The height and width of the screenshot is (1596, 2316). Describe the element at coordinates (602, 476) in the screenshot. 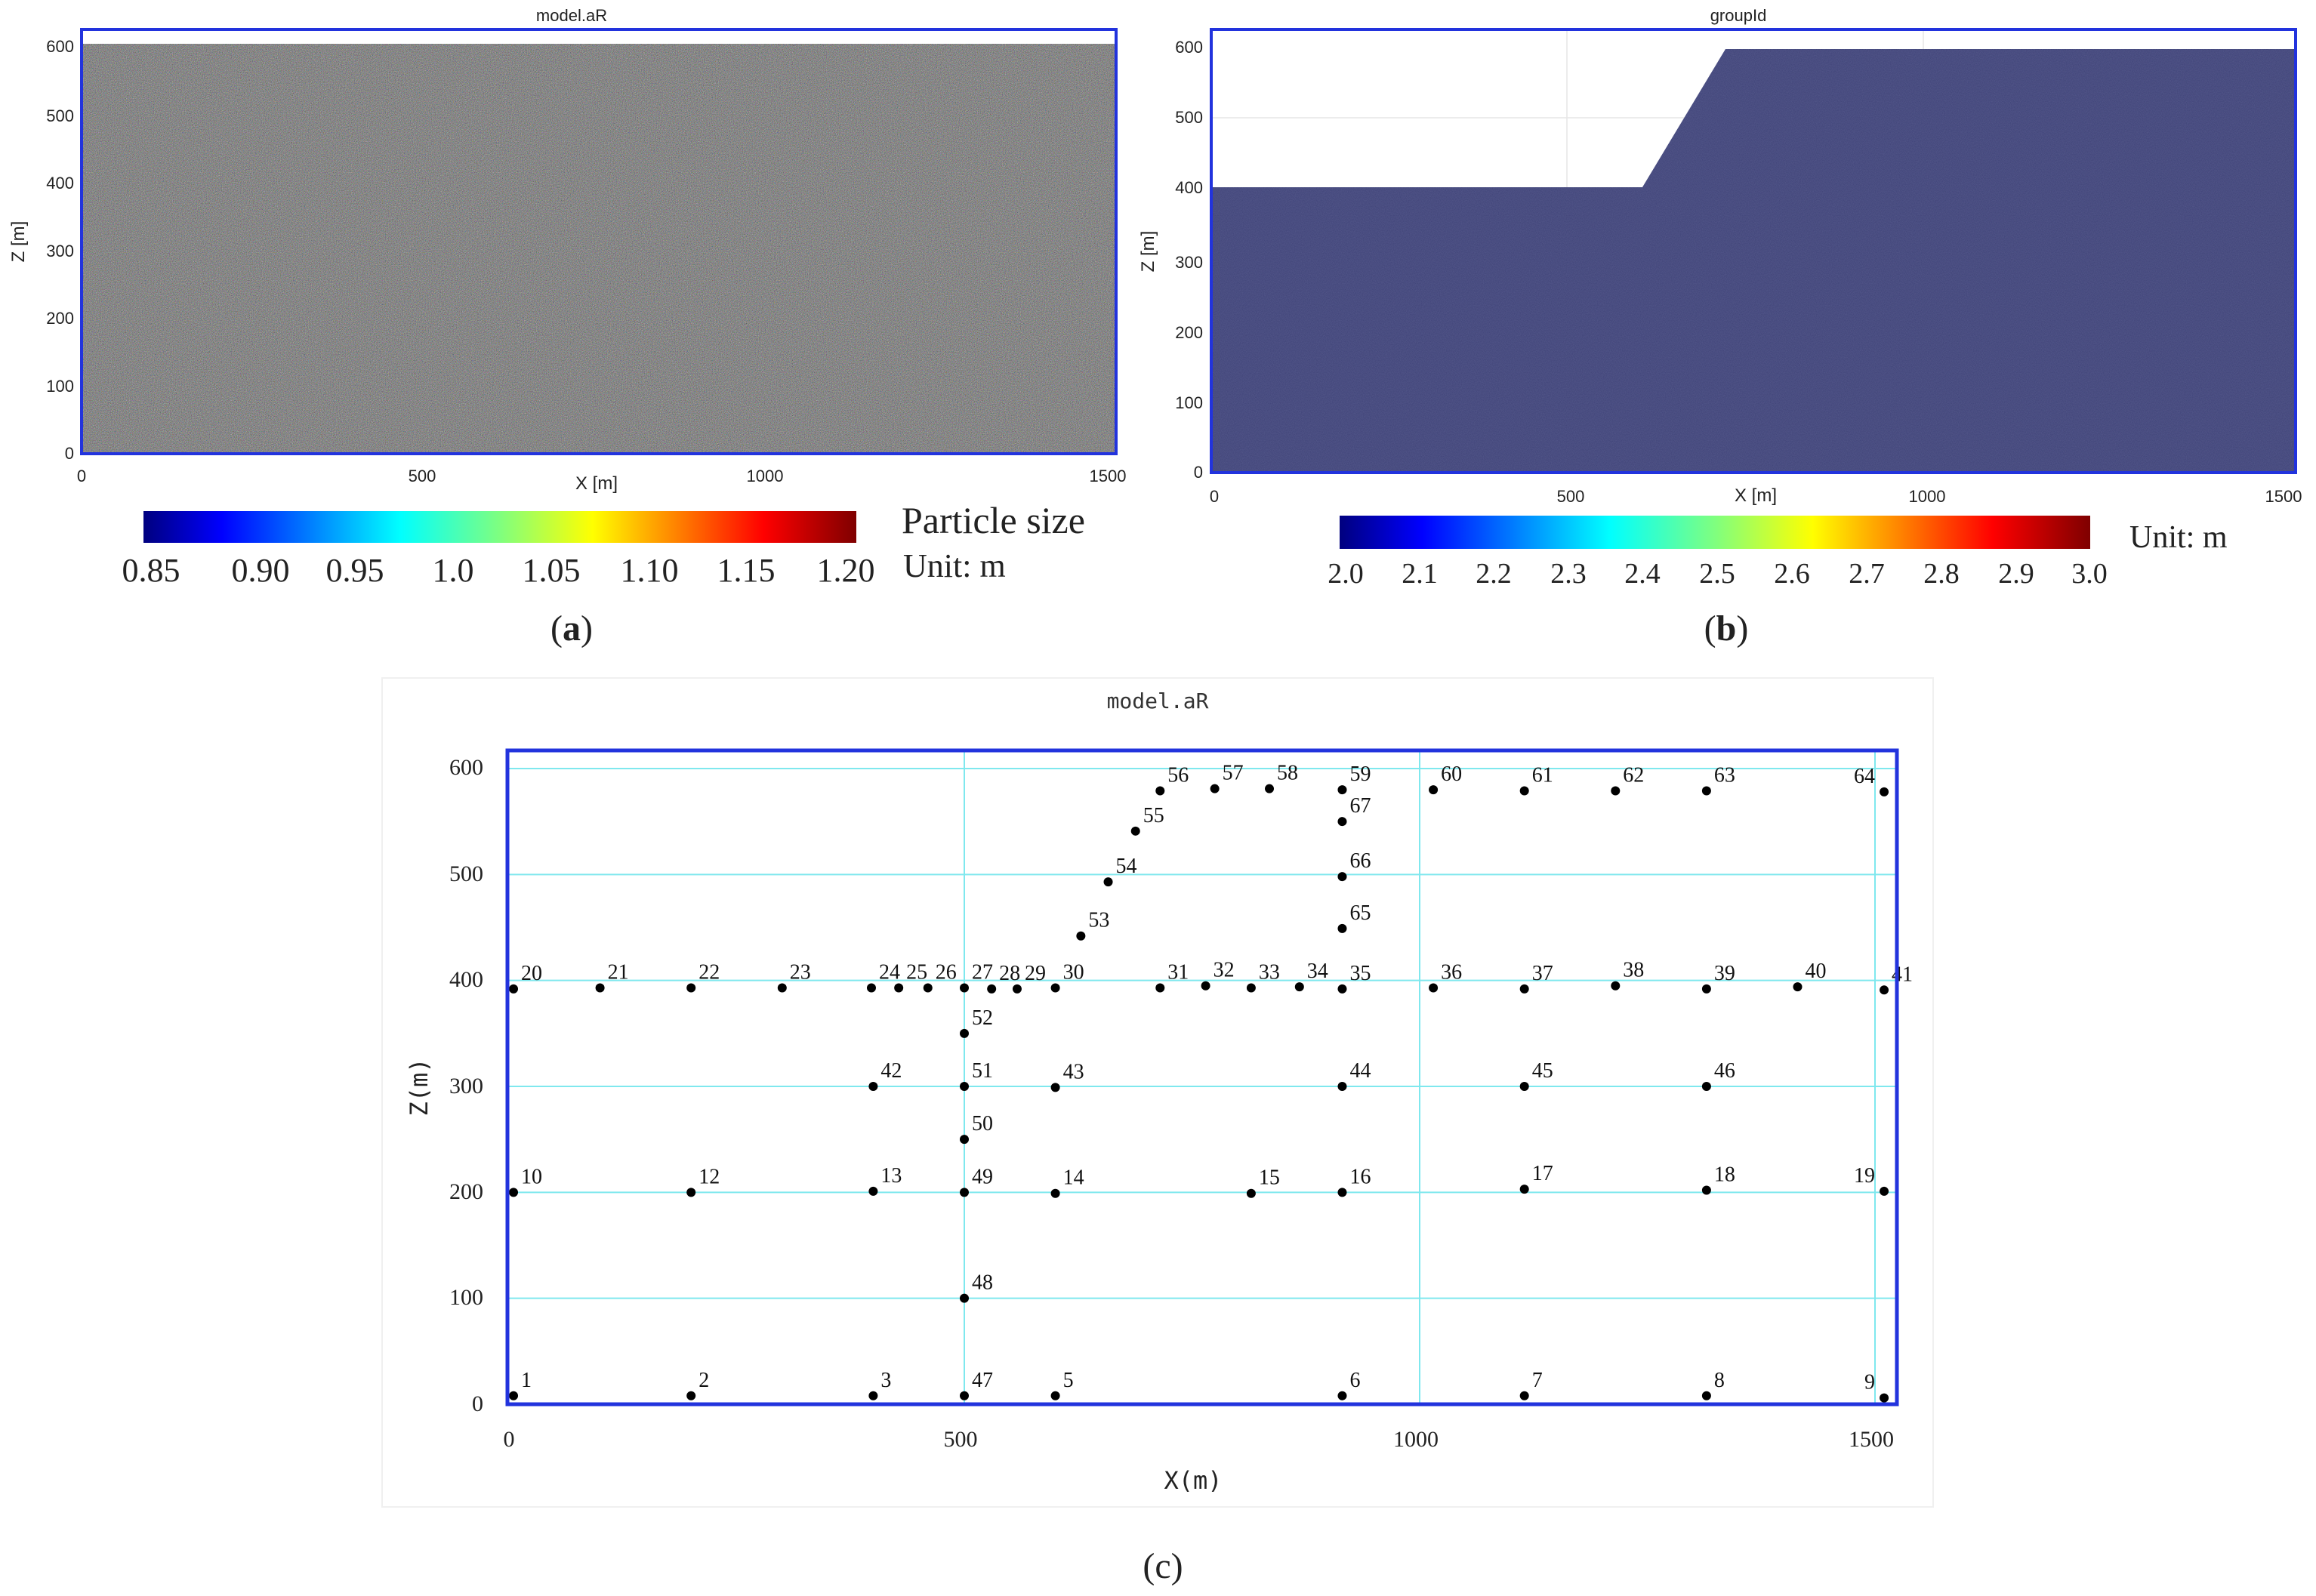

I see `panel-a-xticks: 0 500 1000 1500` at that location.